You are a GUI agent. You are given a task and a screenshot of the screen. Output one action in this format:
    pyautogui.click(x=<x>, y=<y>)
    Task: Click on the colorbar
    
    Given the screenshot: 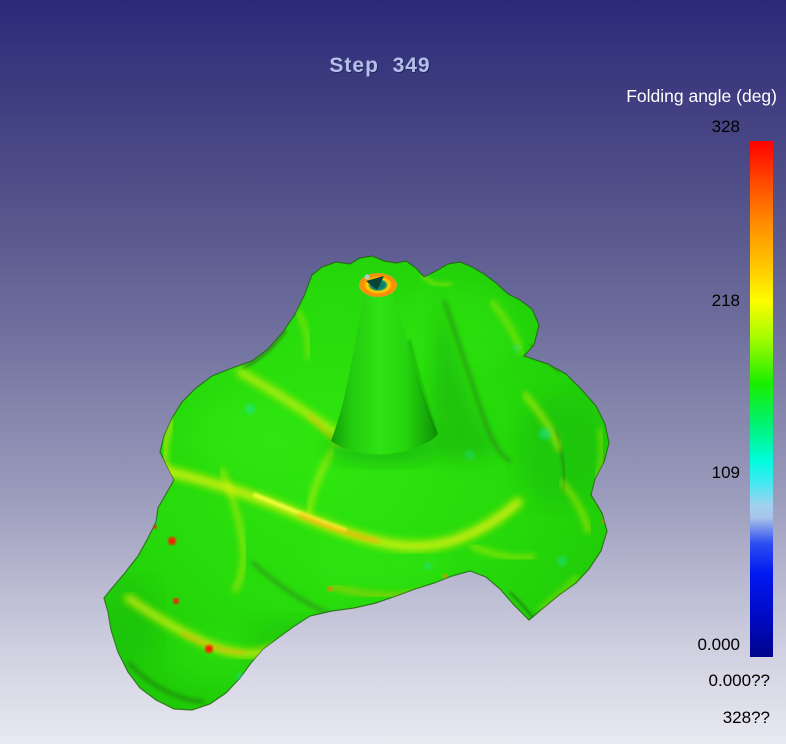 What is the action you would take?
    pyautogui.click(x=761, y=399)
    